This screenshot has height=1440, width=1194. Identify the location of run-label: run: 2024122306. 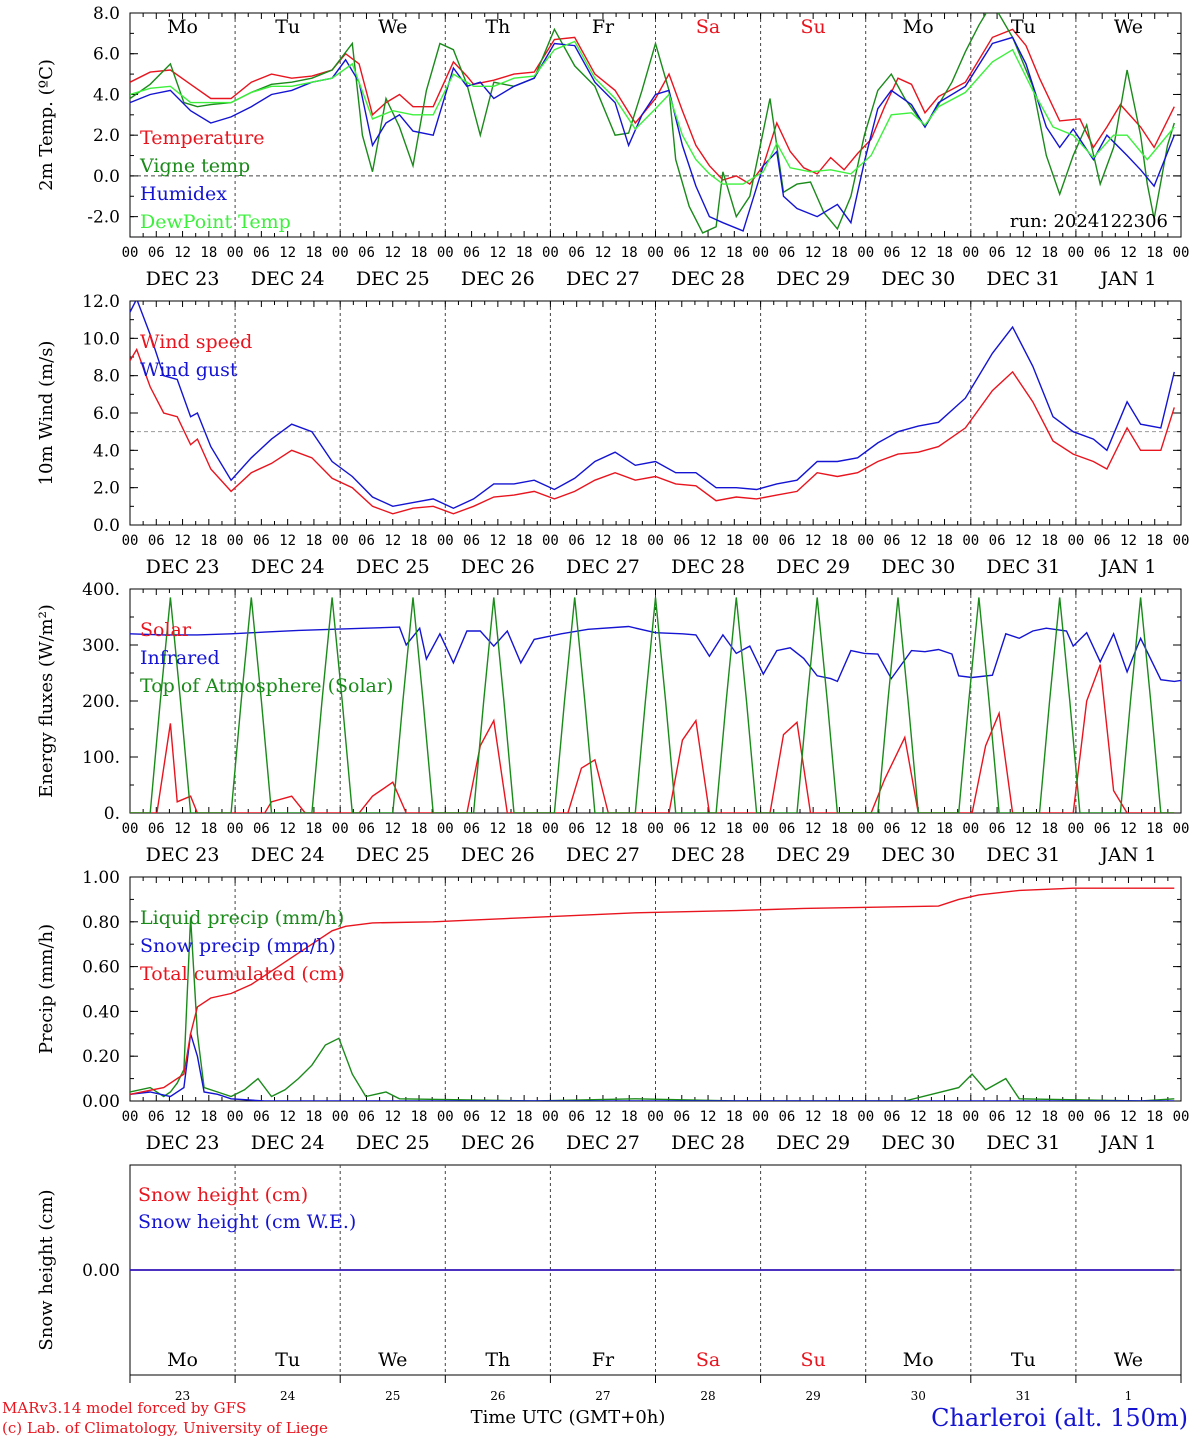
(1089, 221).